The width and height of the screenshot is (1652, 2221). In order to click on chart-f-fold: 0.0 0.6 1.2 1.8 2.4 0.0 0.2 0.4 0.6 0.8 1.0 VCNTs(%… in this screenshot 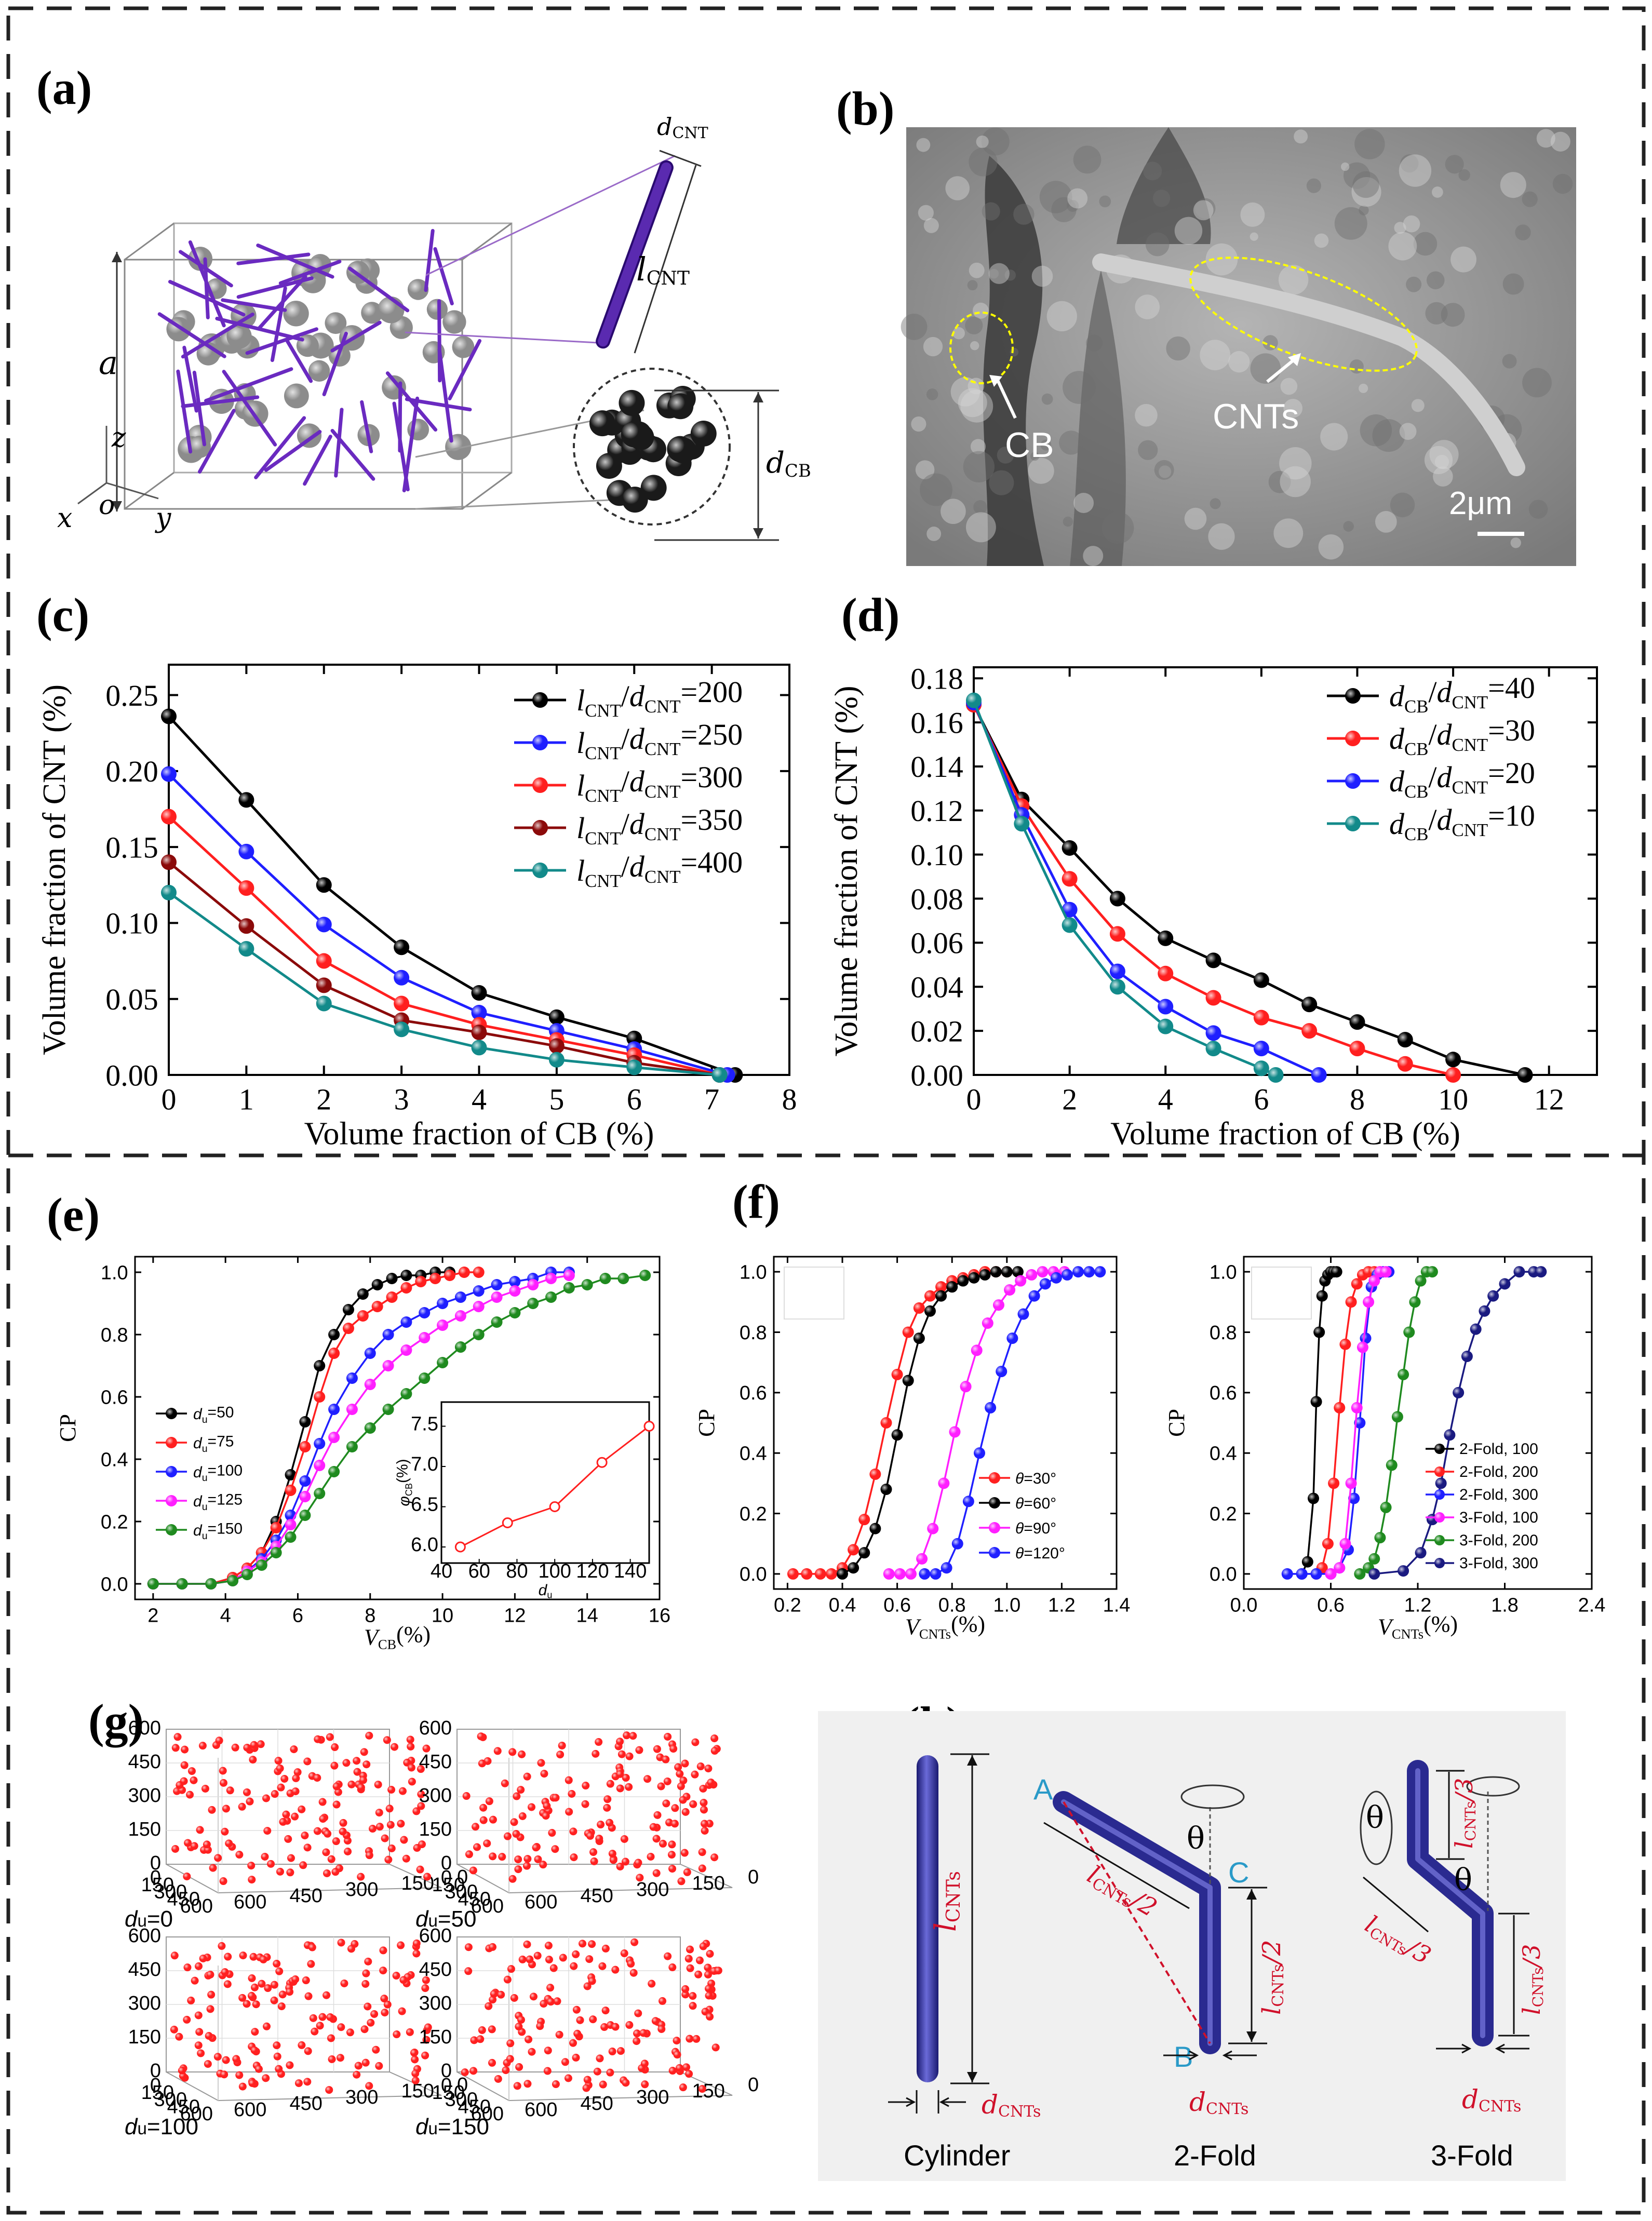, I will do `click(1384, 1448)`.